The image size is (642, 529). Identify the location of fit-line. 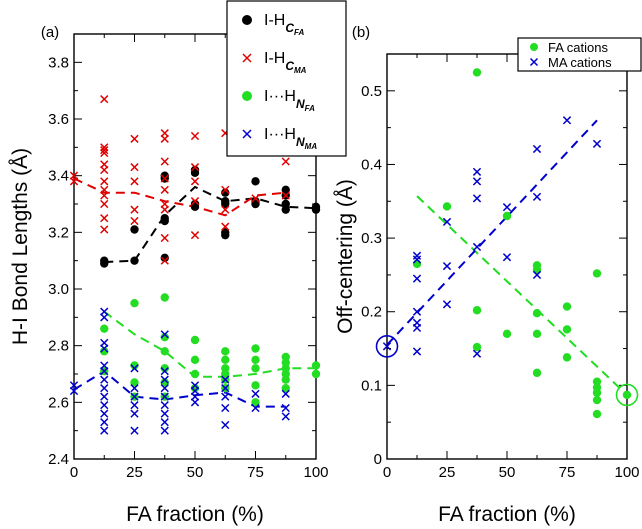
(492, 232).